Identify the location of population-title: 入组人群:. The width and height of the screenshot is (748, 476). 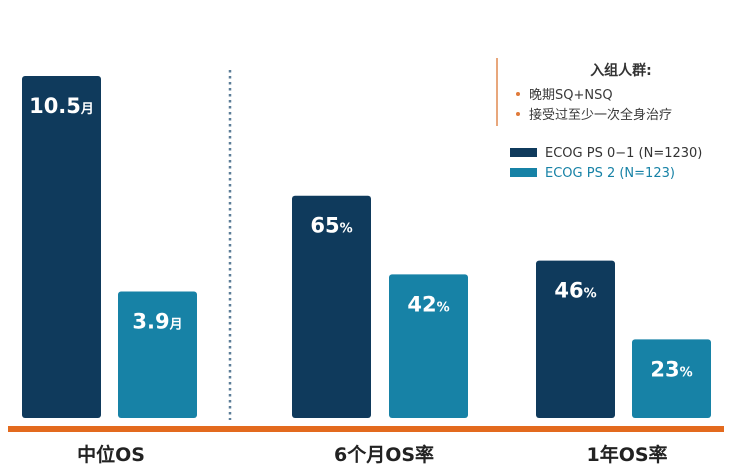
(621, 71).